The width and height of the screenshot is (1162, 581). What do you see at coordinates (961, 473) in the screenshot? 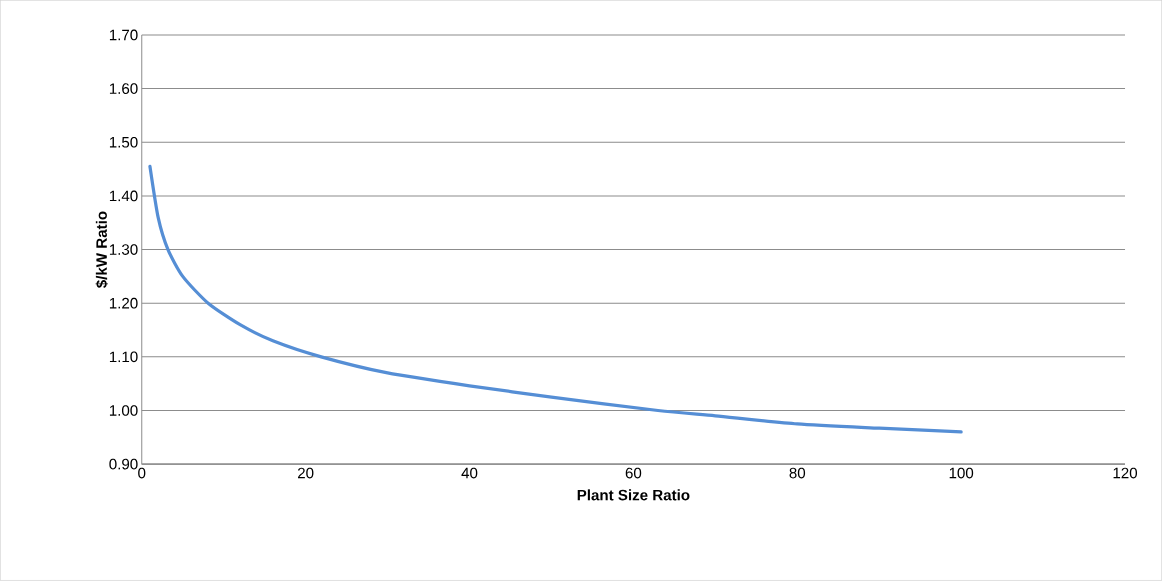
I see `x-tick-label: 100` at bounding box center [961, 473].